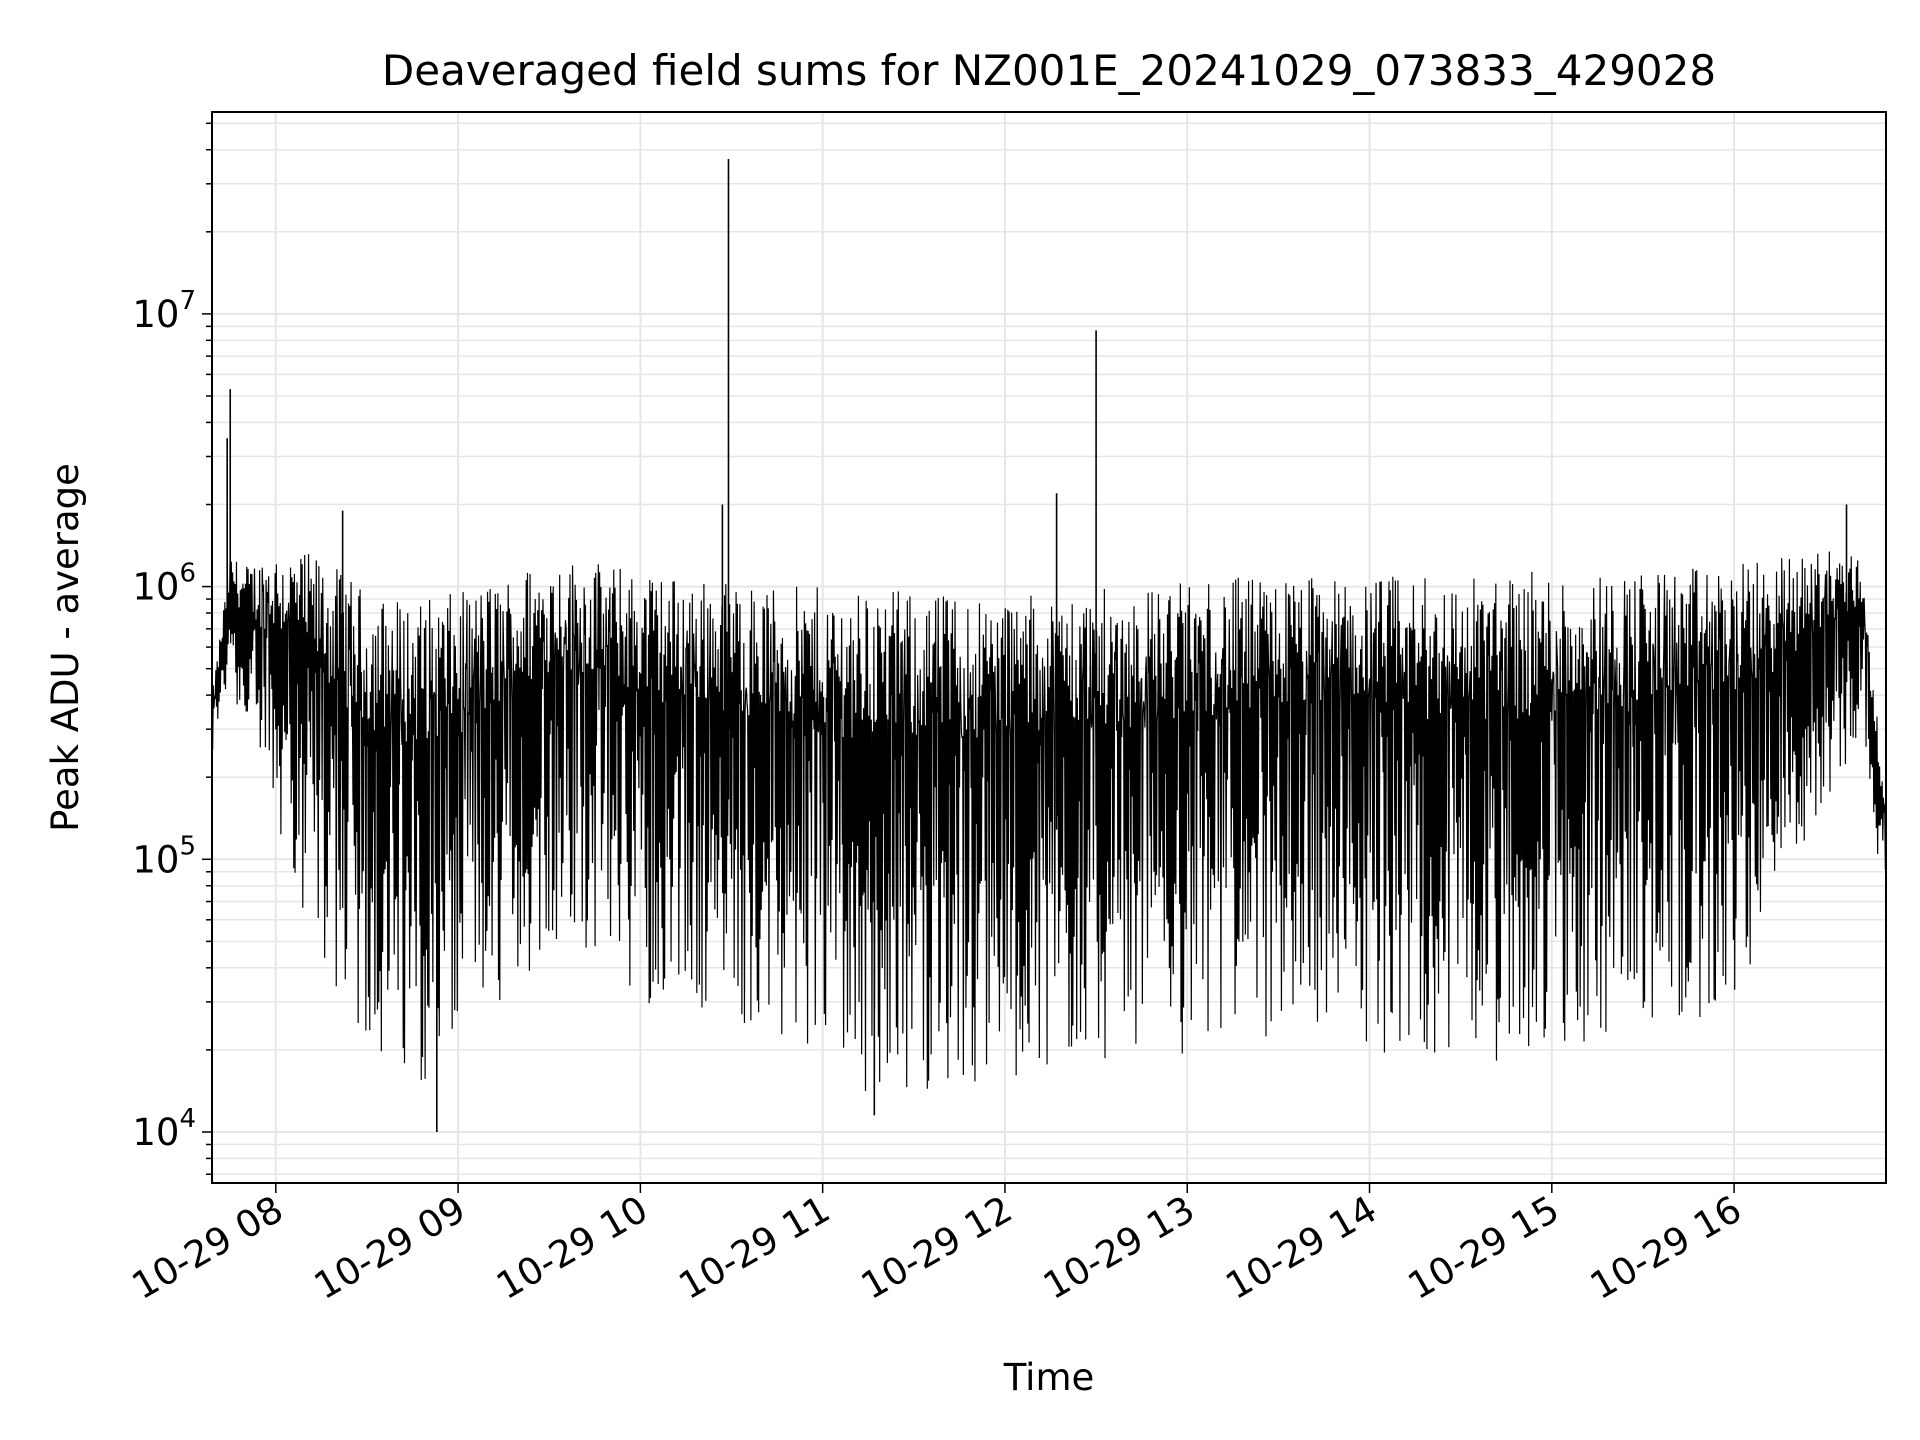  What do you see at coordinates (187, 1119) in the screenshot?
I see `y-tick-exponent: 4` at bounding box center [187, 1119].